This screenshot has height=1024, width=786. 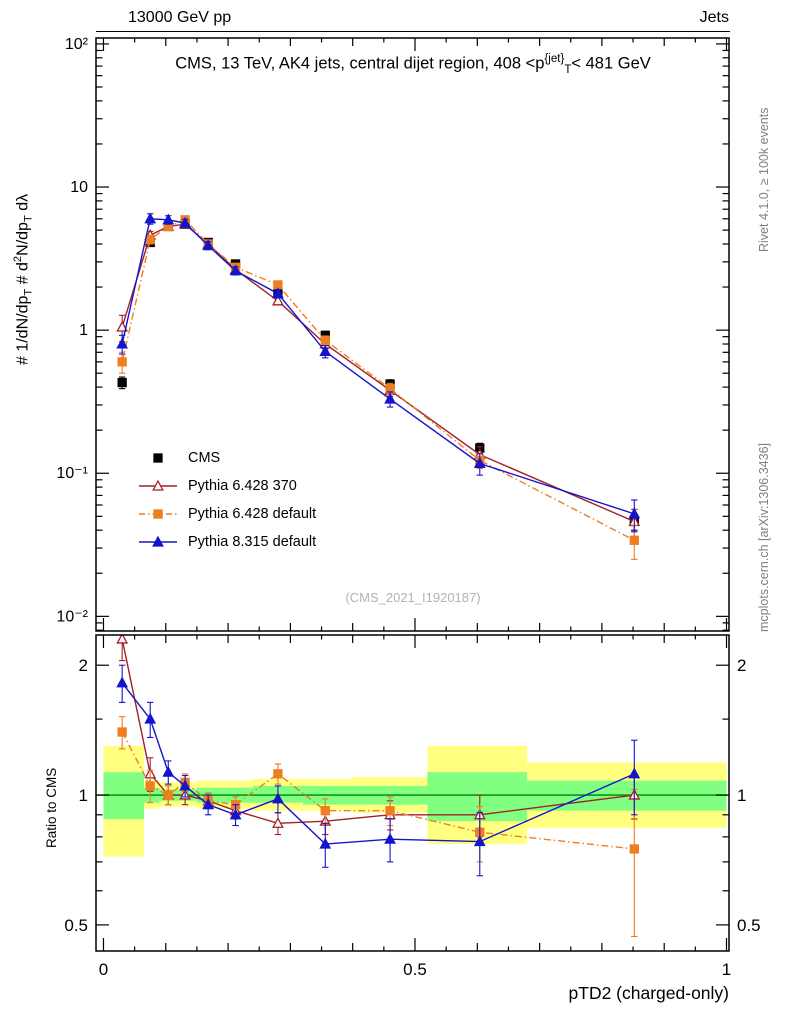 I want to click on main-y-tick-label: 1, so click(x=83, y=330).